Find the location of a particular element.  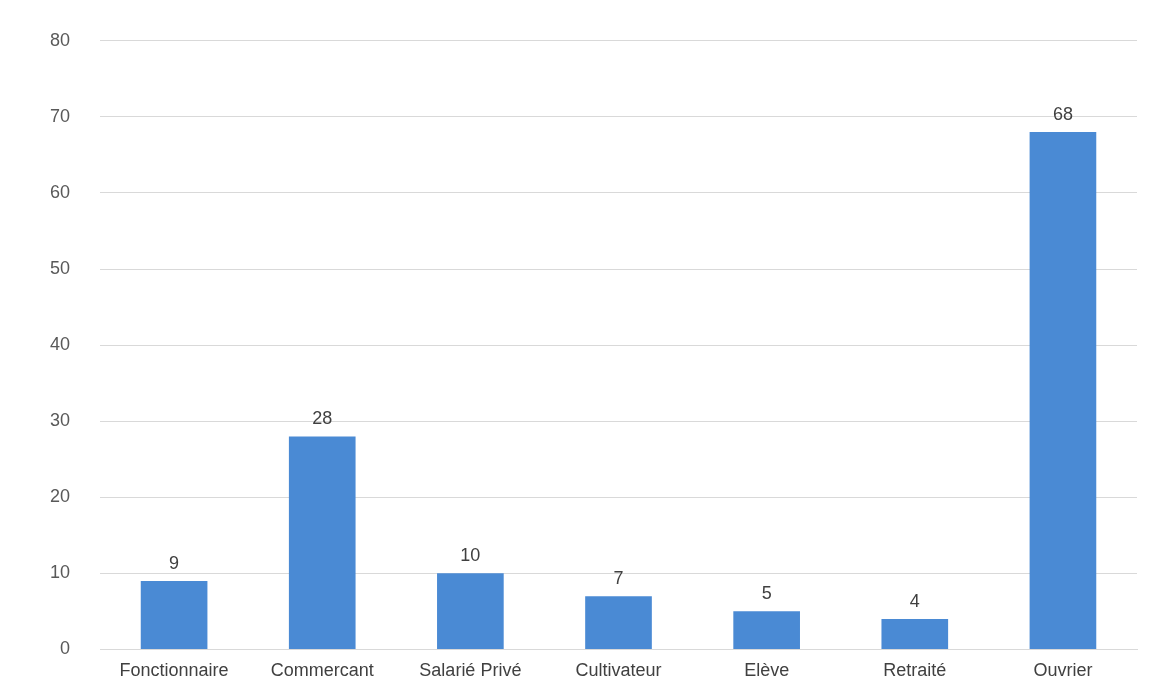

y-tick-label: 10 is located at coordinates (60, 572).